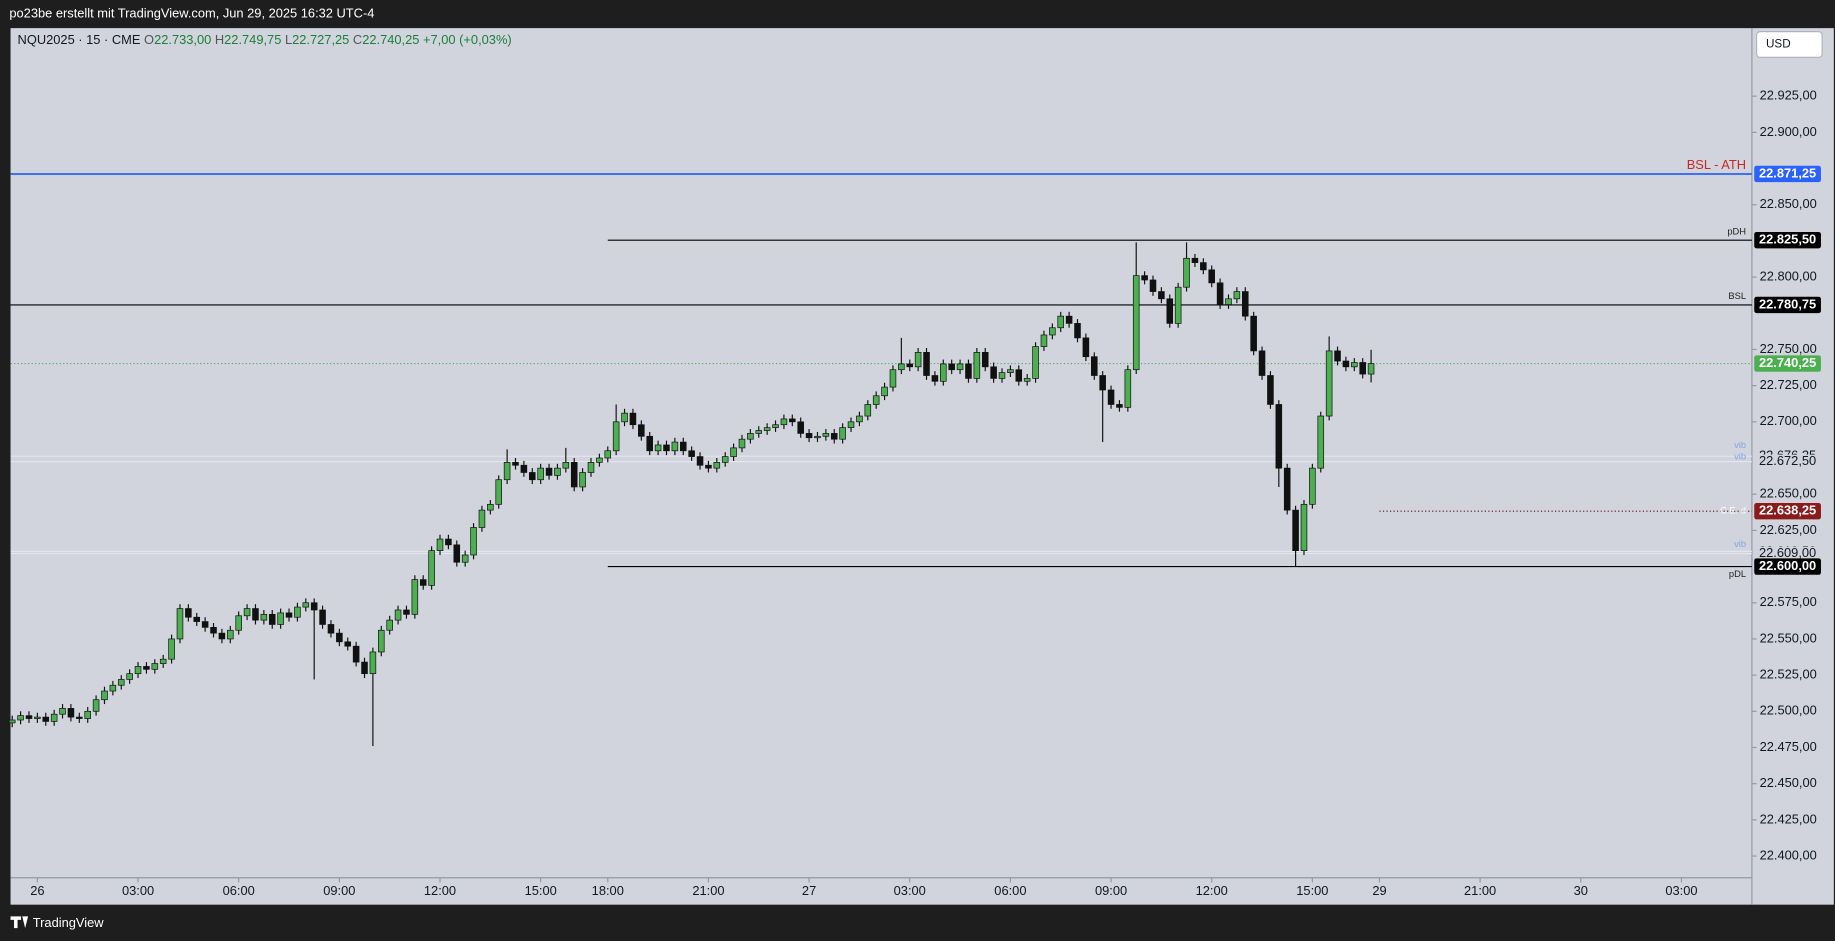 The width and height of the screenshot is (1835, 941). What do you see at coordinates (219, 39) in the screenshot?
I see `legend-key: H` at bounding box center [219, 39].